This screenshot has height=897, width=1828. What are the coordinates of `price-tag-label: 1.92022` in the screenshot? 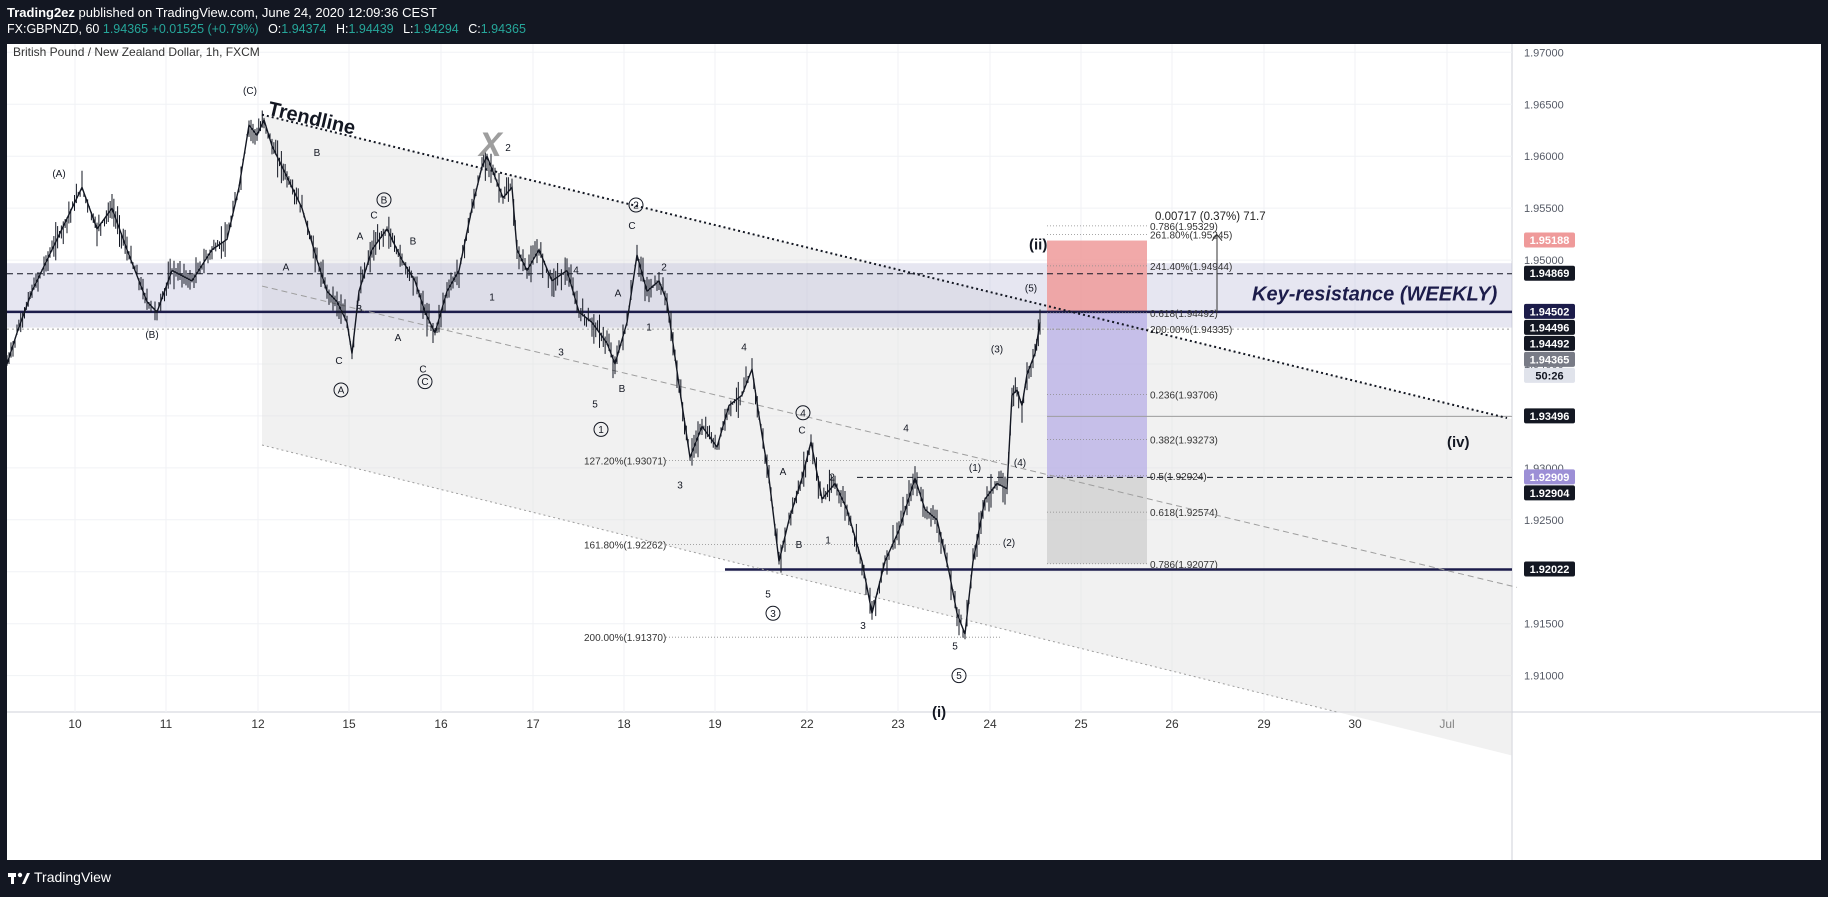 It's located at (1550, 570).